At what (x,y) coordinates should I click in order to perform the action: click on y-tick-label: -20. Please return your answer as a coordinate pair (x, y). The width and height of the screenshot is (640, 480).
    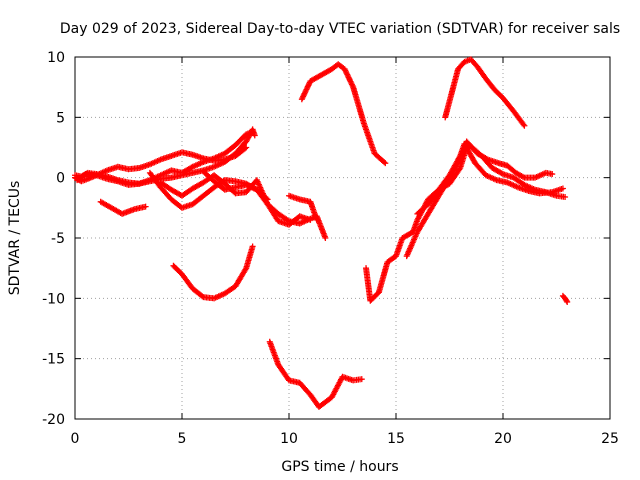
    Looking at the image, I should click on (53, 420).